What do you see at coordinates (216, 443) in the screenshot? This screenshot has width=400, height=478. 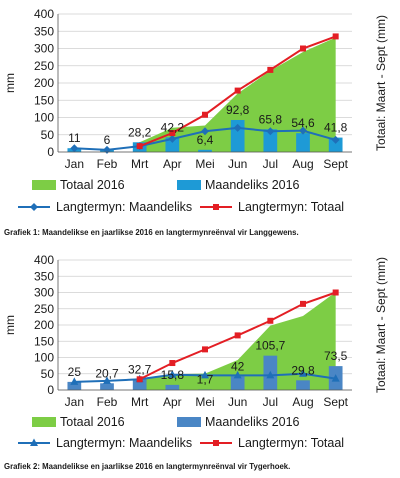 I see `legend-langtermyn-totaal-marker` at bounding box center [216, 443].